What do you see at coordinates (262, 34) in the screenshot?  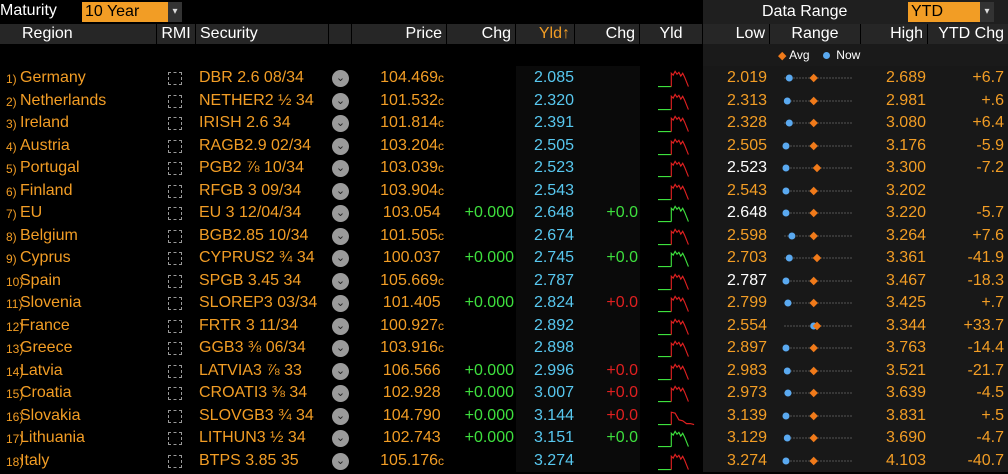 I see `col-security: Security` at bounding box center [262, 34].